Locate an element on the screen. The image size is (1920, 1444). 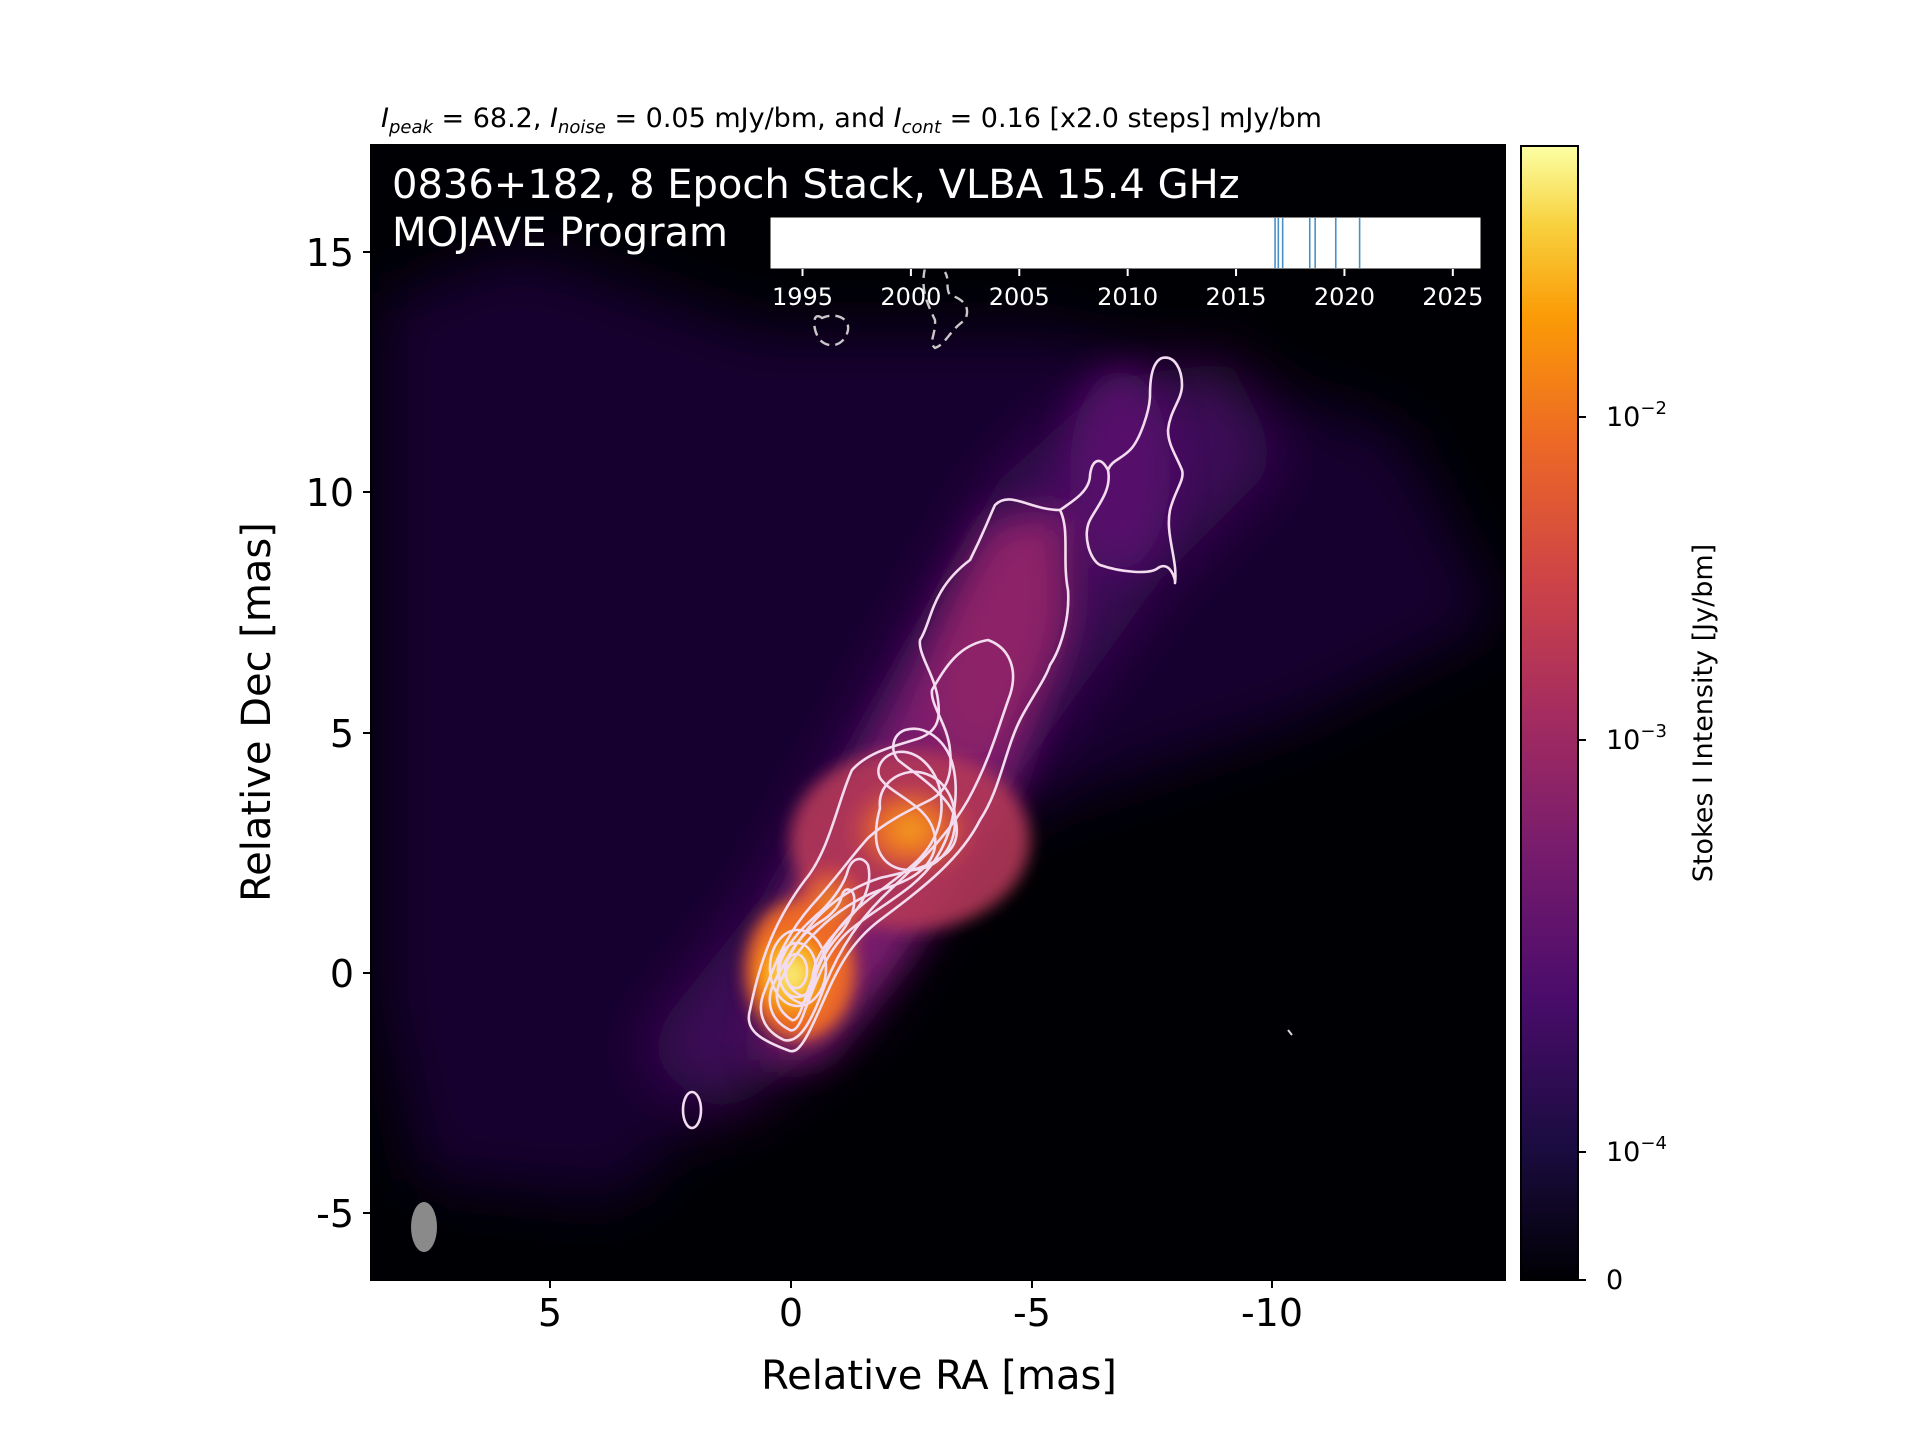
timeline-ticks: 1995 2000 2005 2010 2015 2020 2025 is located at coordinates (1127, 290).